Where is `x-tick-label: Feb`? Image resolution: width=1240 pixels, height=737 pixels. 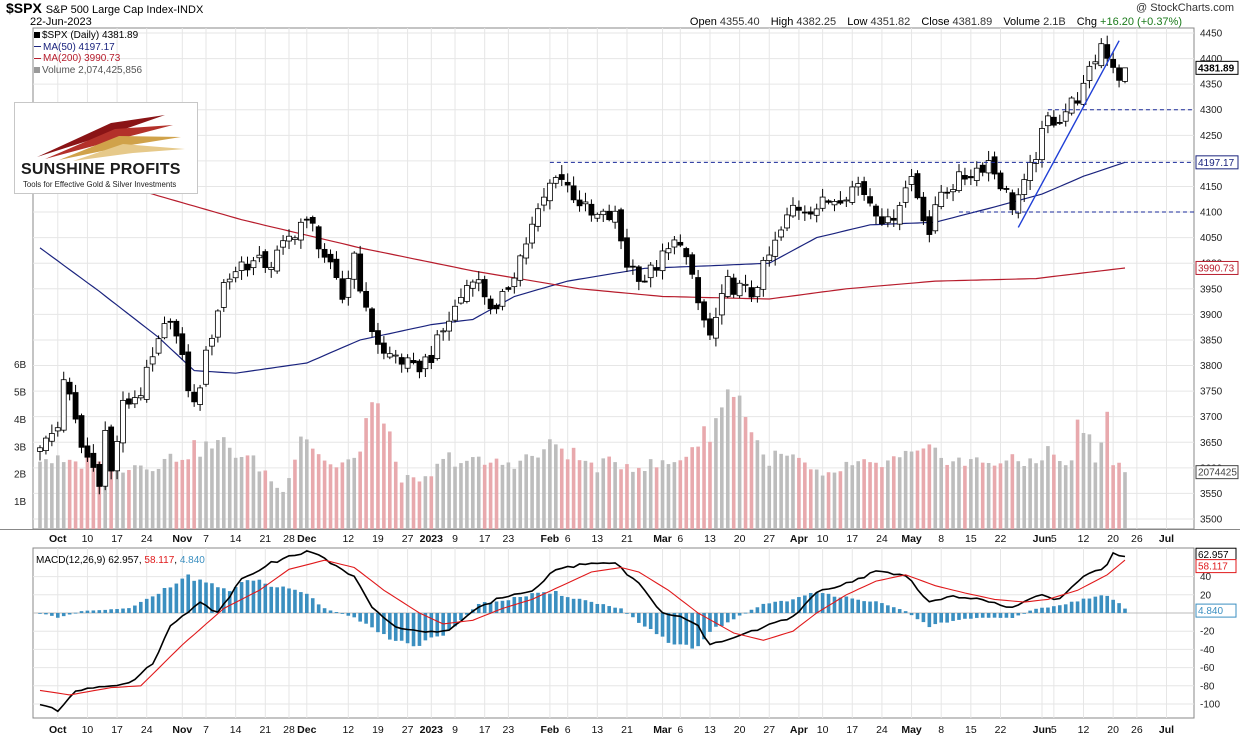
x-tick-label: Feb is located at coordinates (550, 539).